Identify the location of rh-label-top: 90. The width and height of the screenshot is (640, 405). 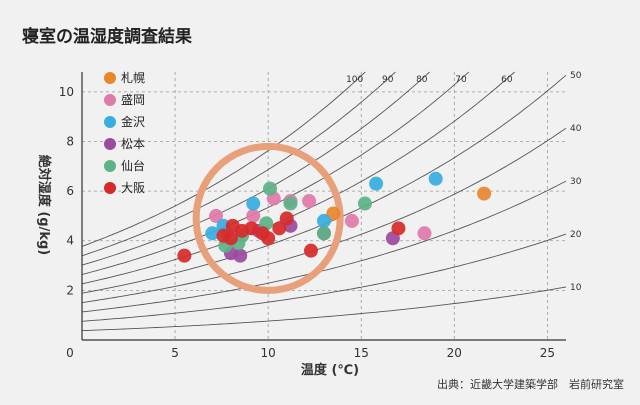
(388, 80).